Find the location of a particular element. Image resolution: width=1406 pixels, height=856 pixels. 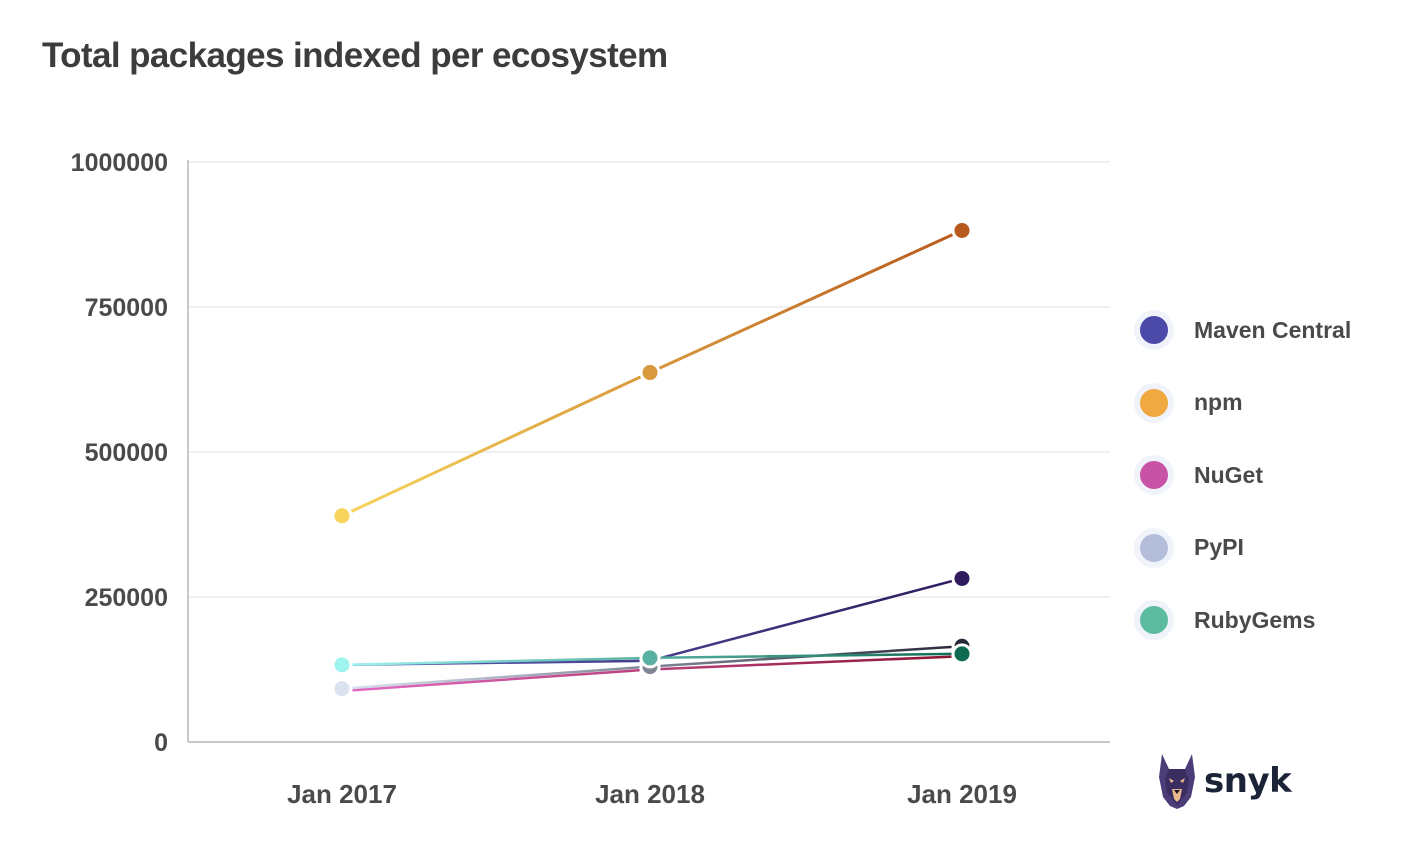

data-point-maven is located at coordinates (962, 578).